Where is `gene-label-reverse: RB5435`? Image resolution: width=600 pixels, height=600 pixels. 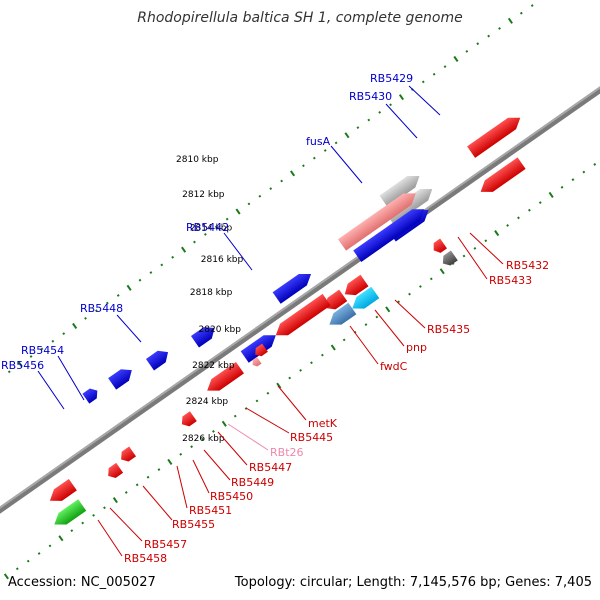
gene-label-reverse: RB5435 is located at coordinates (448, 329).